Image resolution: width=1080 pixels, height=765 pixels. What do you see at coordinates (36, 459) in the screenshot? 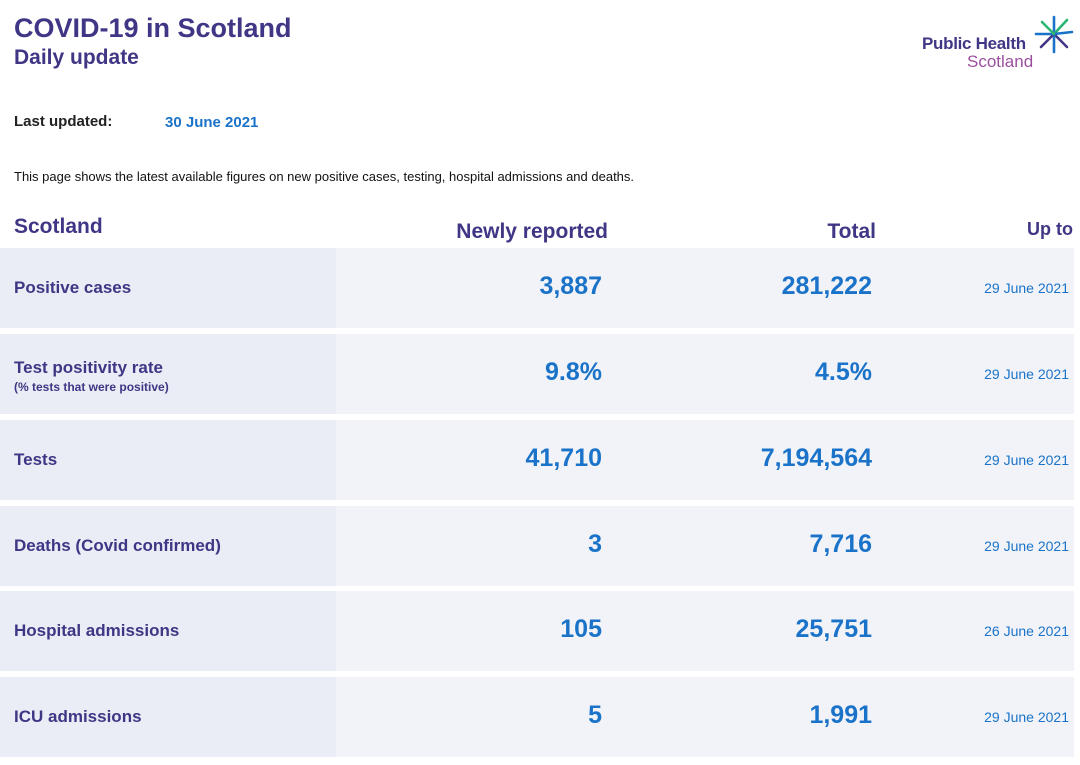
I see `row-label: Tests` at bounding box center [36, 459].